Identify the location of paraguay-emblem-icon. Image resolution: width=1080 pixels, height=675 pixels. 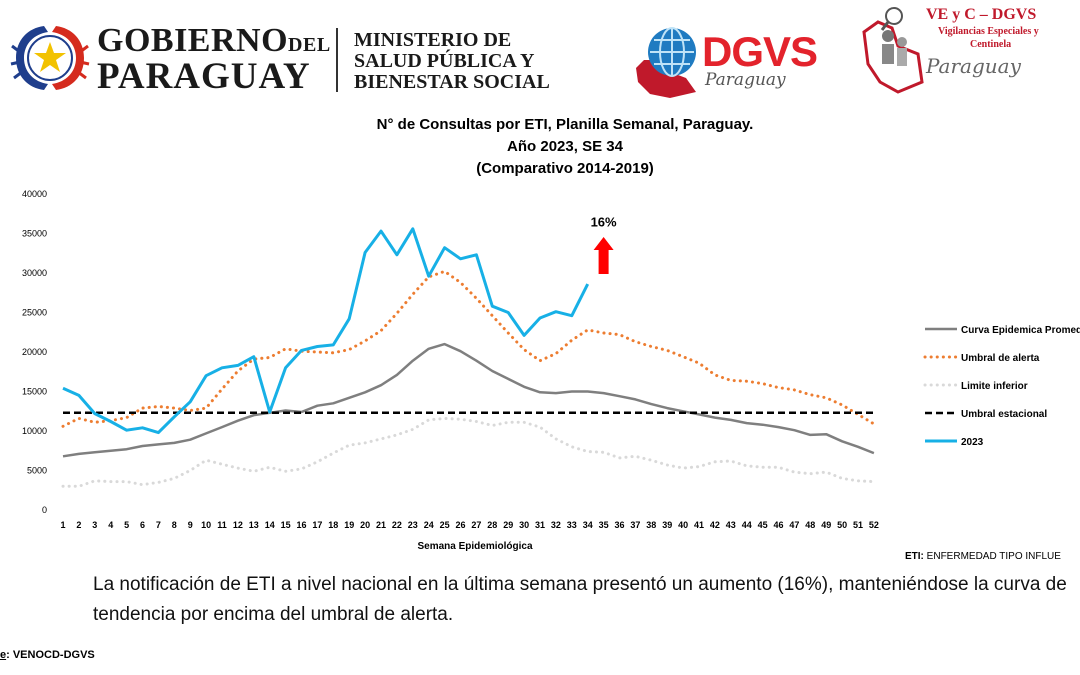
(50, 58).